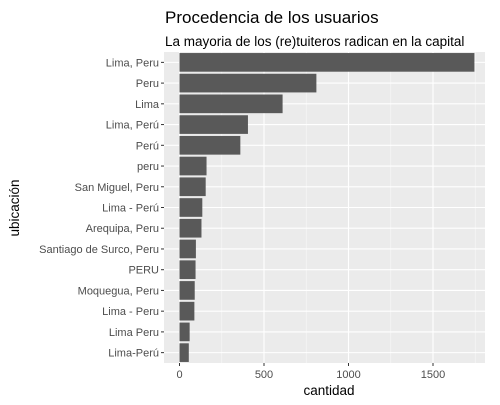 The image size is (500, 405). What do you see at coordinates (147, 84) in the screenshot?
I see `y-tick-label: Peru` at bounding box center [147, 84].